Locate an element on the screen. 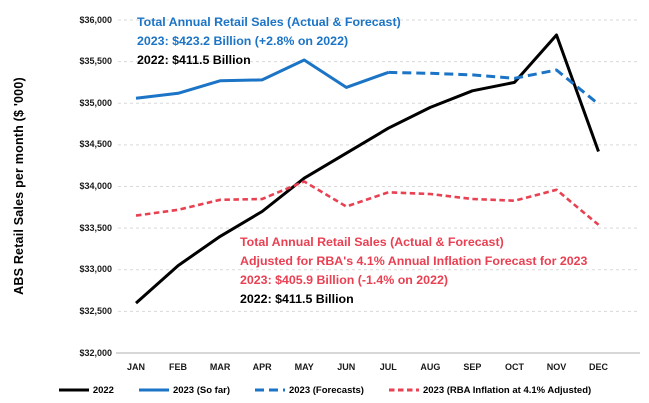  y-tick-label: $35,000 is located at coordinates (95, 102).